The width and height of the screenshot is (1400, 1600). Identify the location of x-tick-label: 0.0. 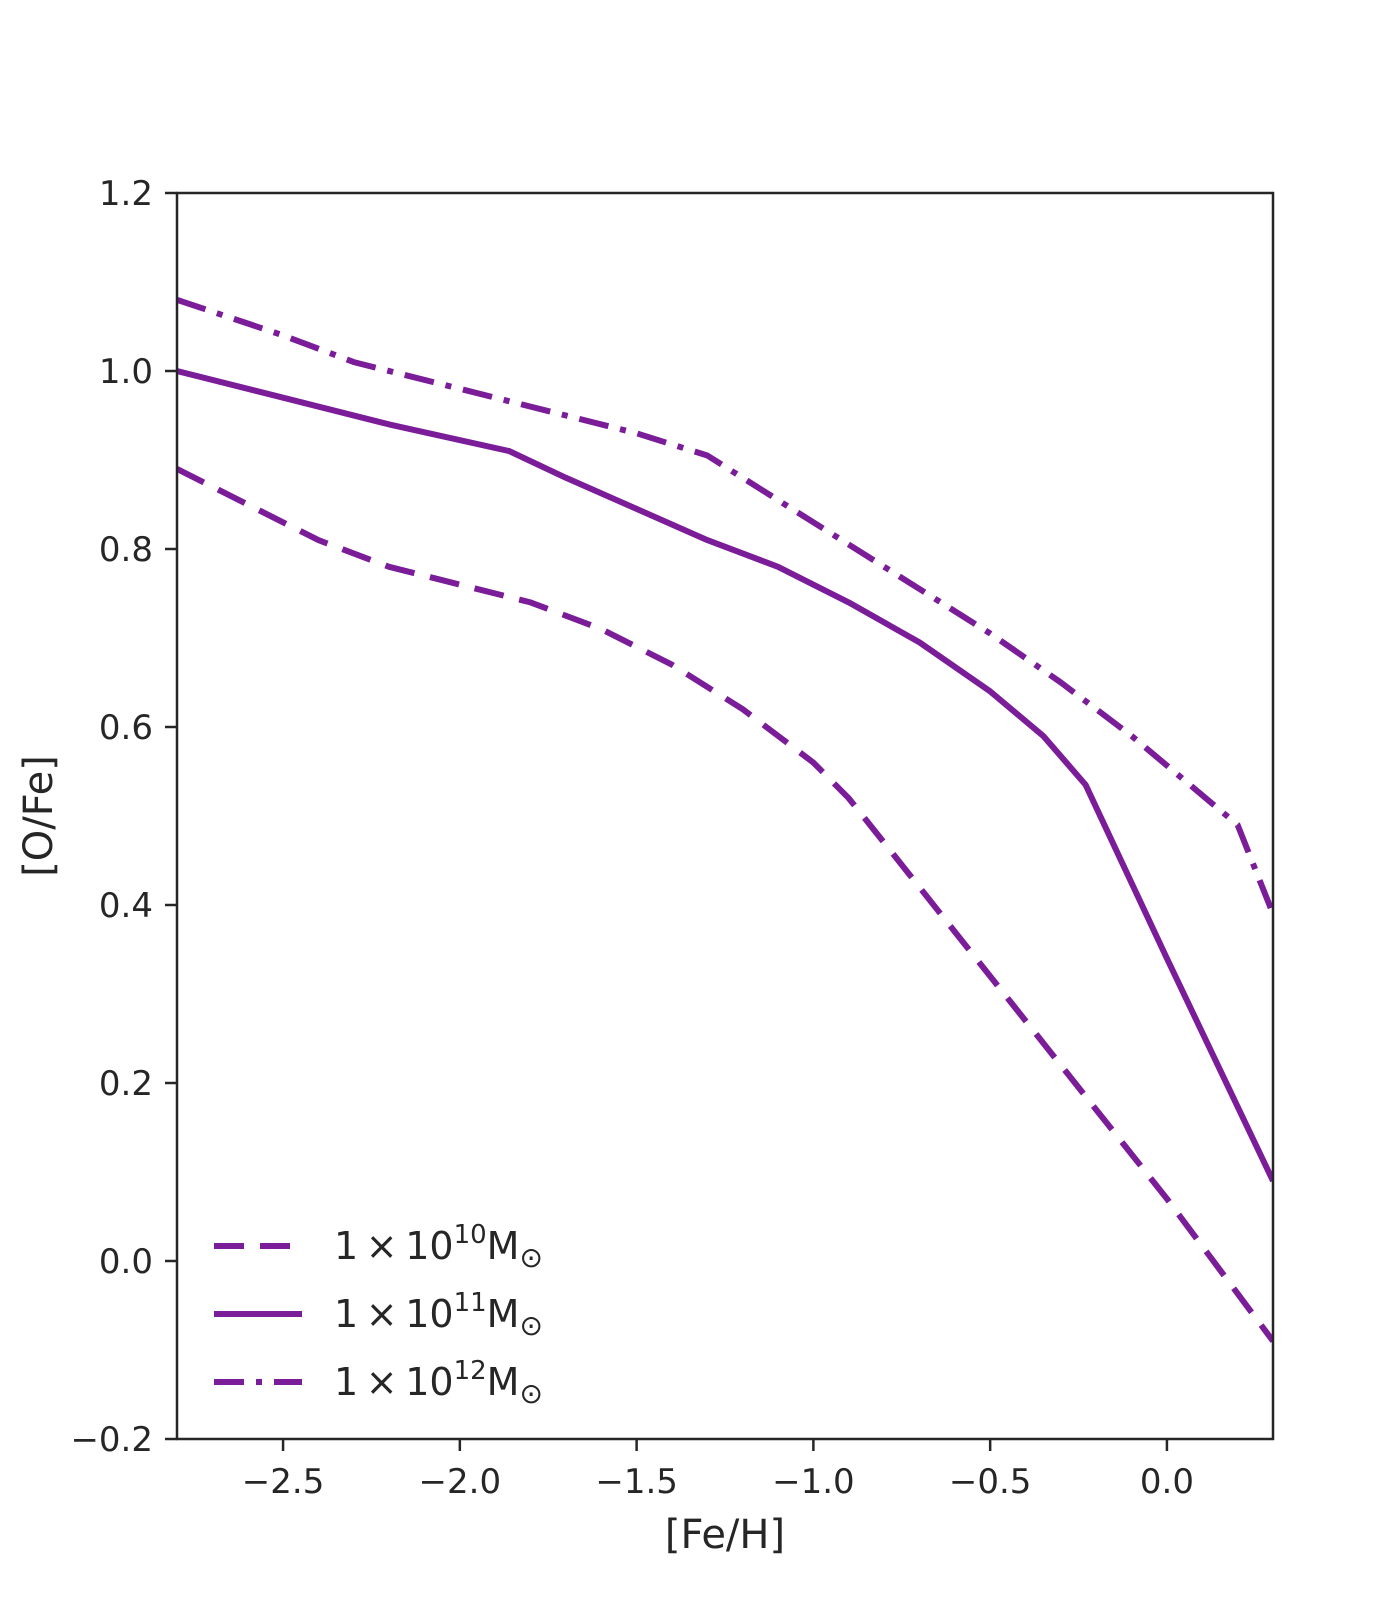
(1167, 1482).